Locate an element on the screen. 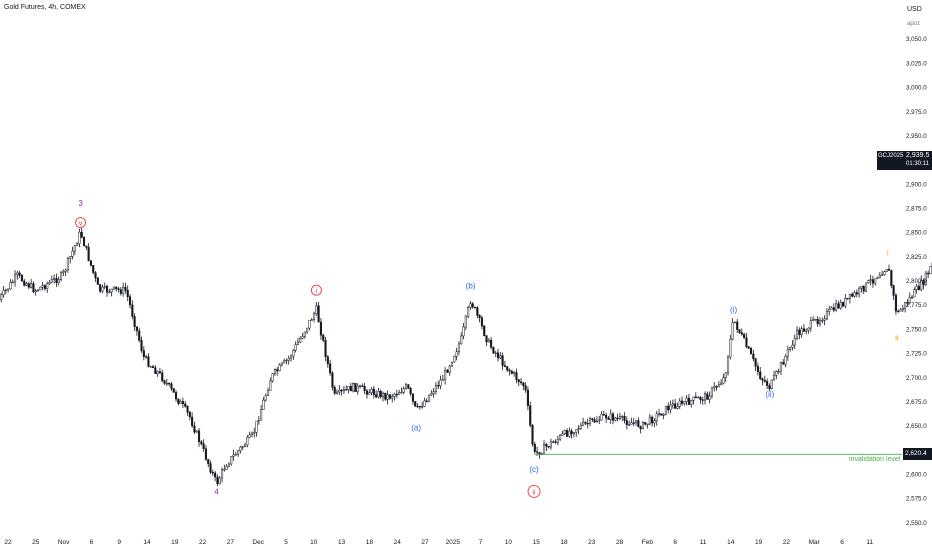 The width and height of the screenshot is (932, 555). wave-label: ii is located at coordinates (534, 492).